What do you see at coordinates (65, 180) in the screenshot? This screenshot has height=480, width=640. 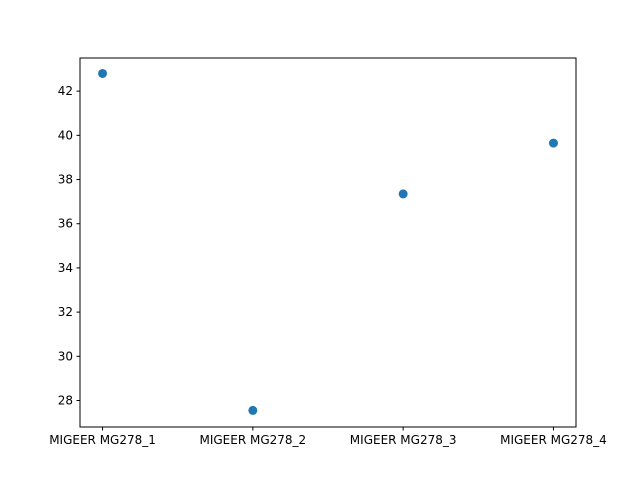 I see `y-tick-label: 38` at bounding box center [65, 180].